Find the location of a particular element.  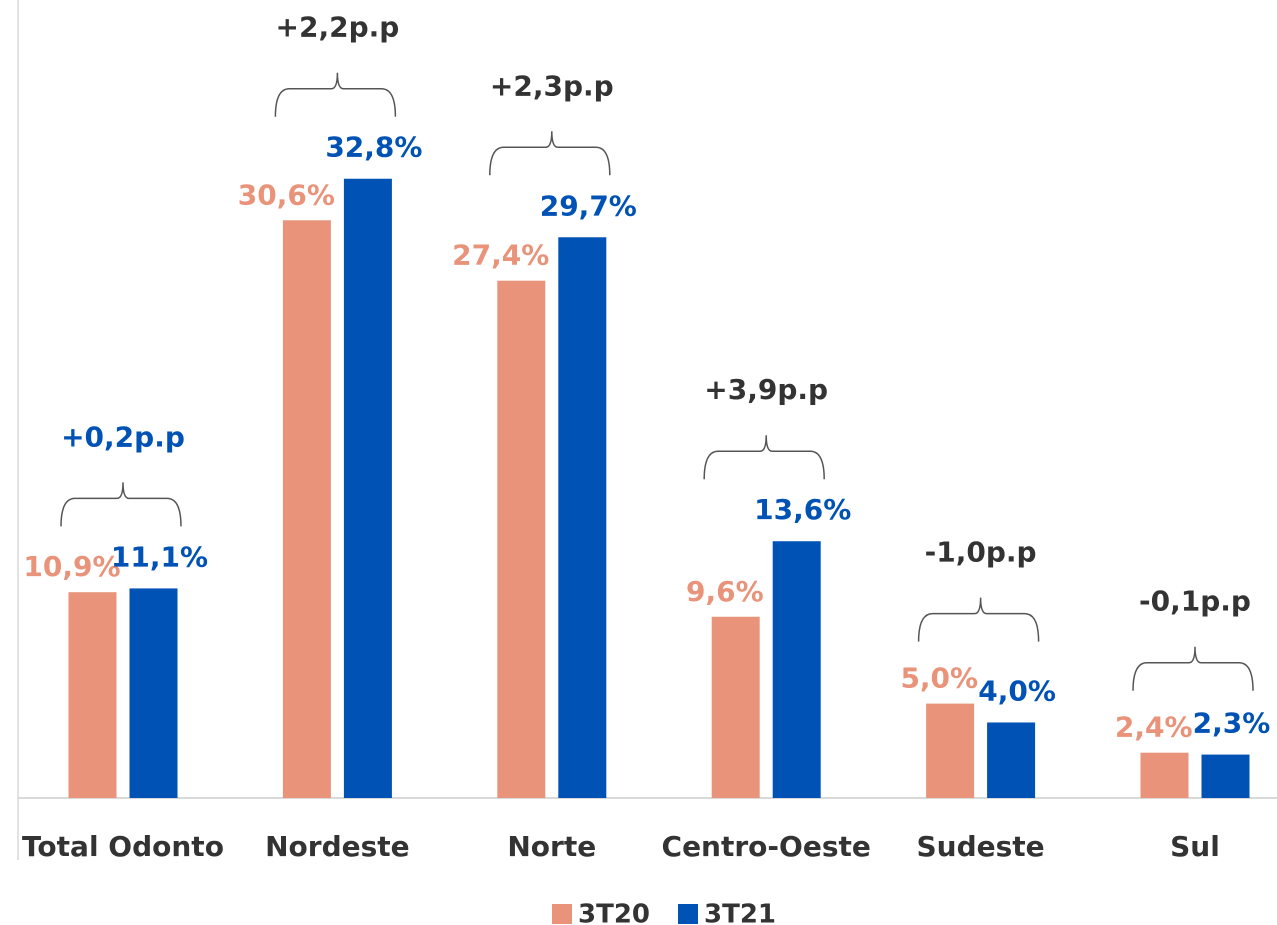

value-label: 9,6% is located at coordinates (725, 591).